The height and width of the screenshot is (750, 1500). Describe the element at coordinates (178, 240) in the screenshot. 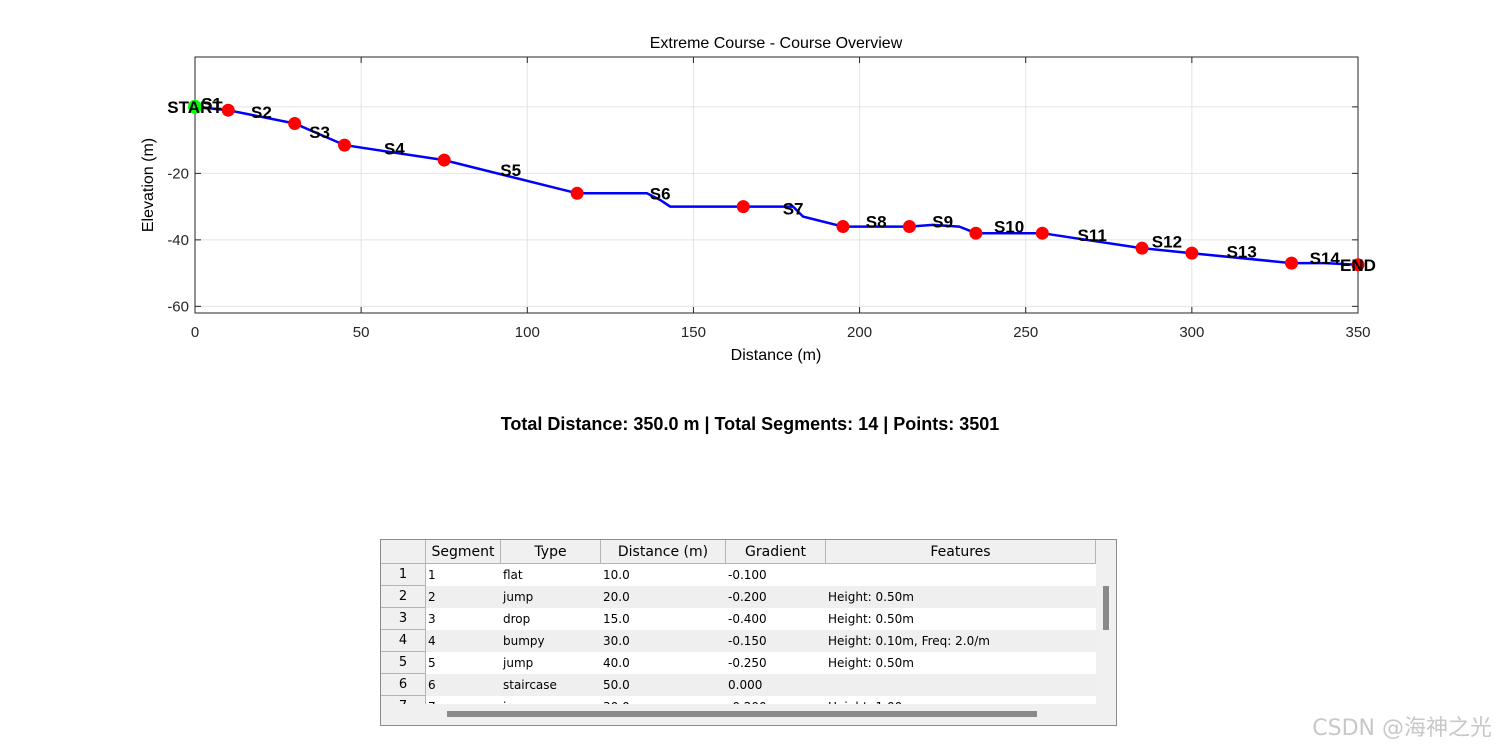

I see `y-tick-label: -40` at that location.